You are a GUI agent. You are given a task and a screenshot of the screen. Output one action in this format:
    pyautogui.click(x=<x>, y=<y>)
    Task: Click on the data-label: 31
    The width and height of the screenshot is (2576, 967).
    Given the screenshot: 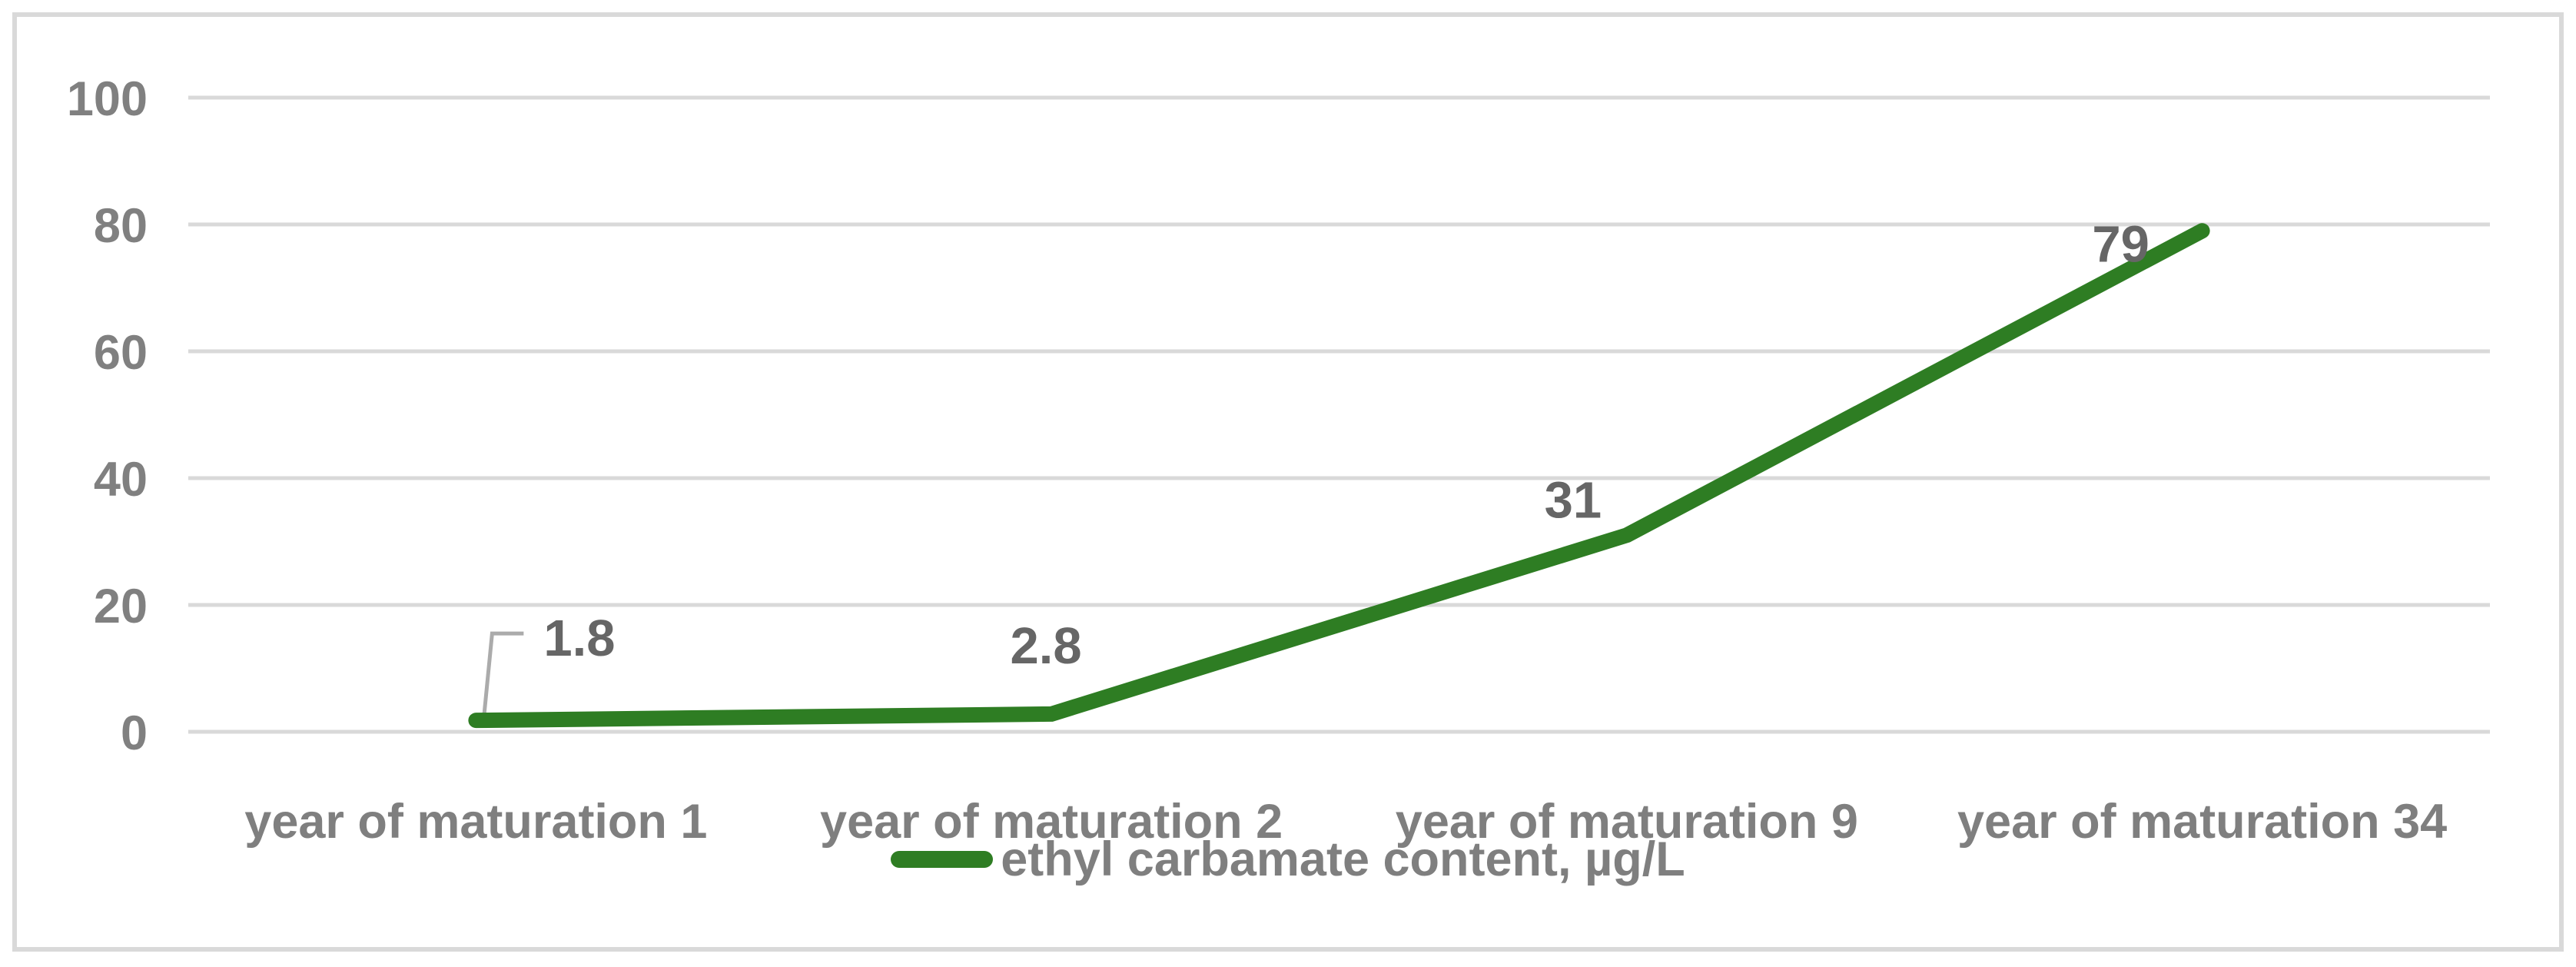 What is the action you would take?
    pyautogui.click(x=1573, y=500)
    